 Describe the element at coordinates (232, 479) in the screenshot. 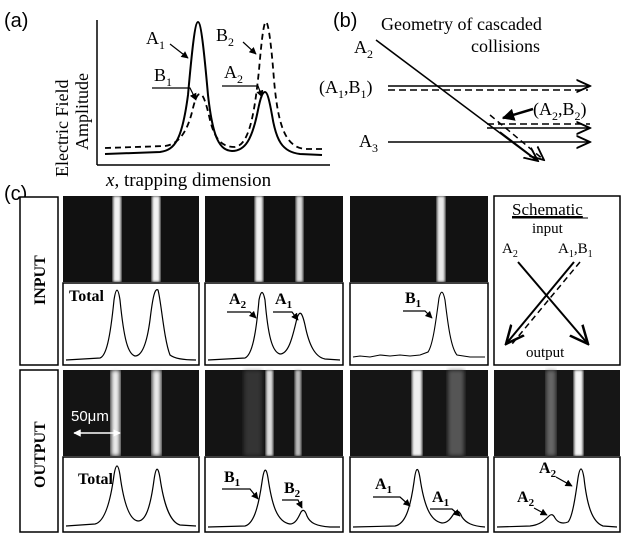

I see `output-label-b1: B1` at that location.